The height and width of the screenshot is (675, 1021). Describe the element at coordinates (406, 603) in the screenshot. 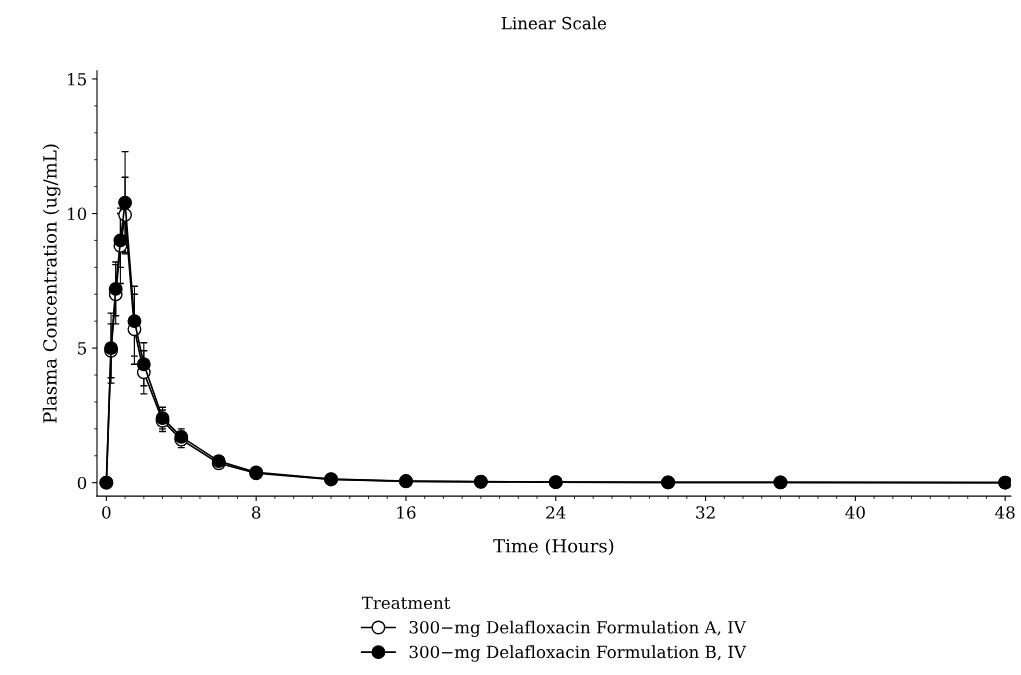

I see `legend-title: Treatment` at that location.